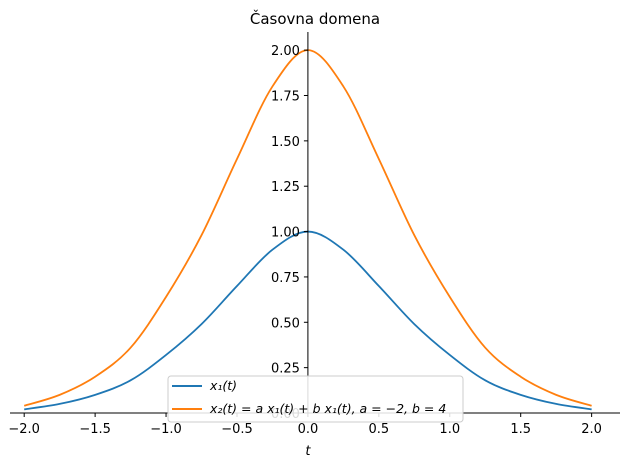  I want to click on x-ticks: −2.0 −1.5 −1.0 −0.5 0.0 0.5 1.0 1.5 2.0, so click(305, 425).